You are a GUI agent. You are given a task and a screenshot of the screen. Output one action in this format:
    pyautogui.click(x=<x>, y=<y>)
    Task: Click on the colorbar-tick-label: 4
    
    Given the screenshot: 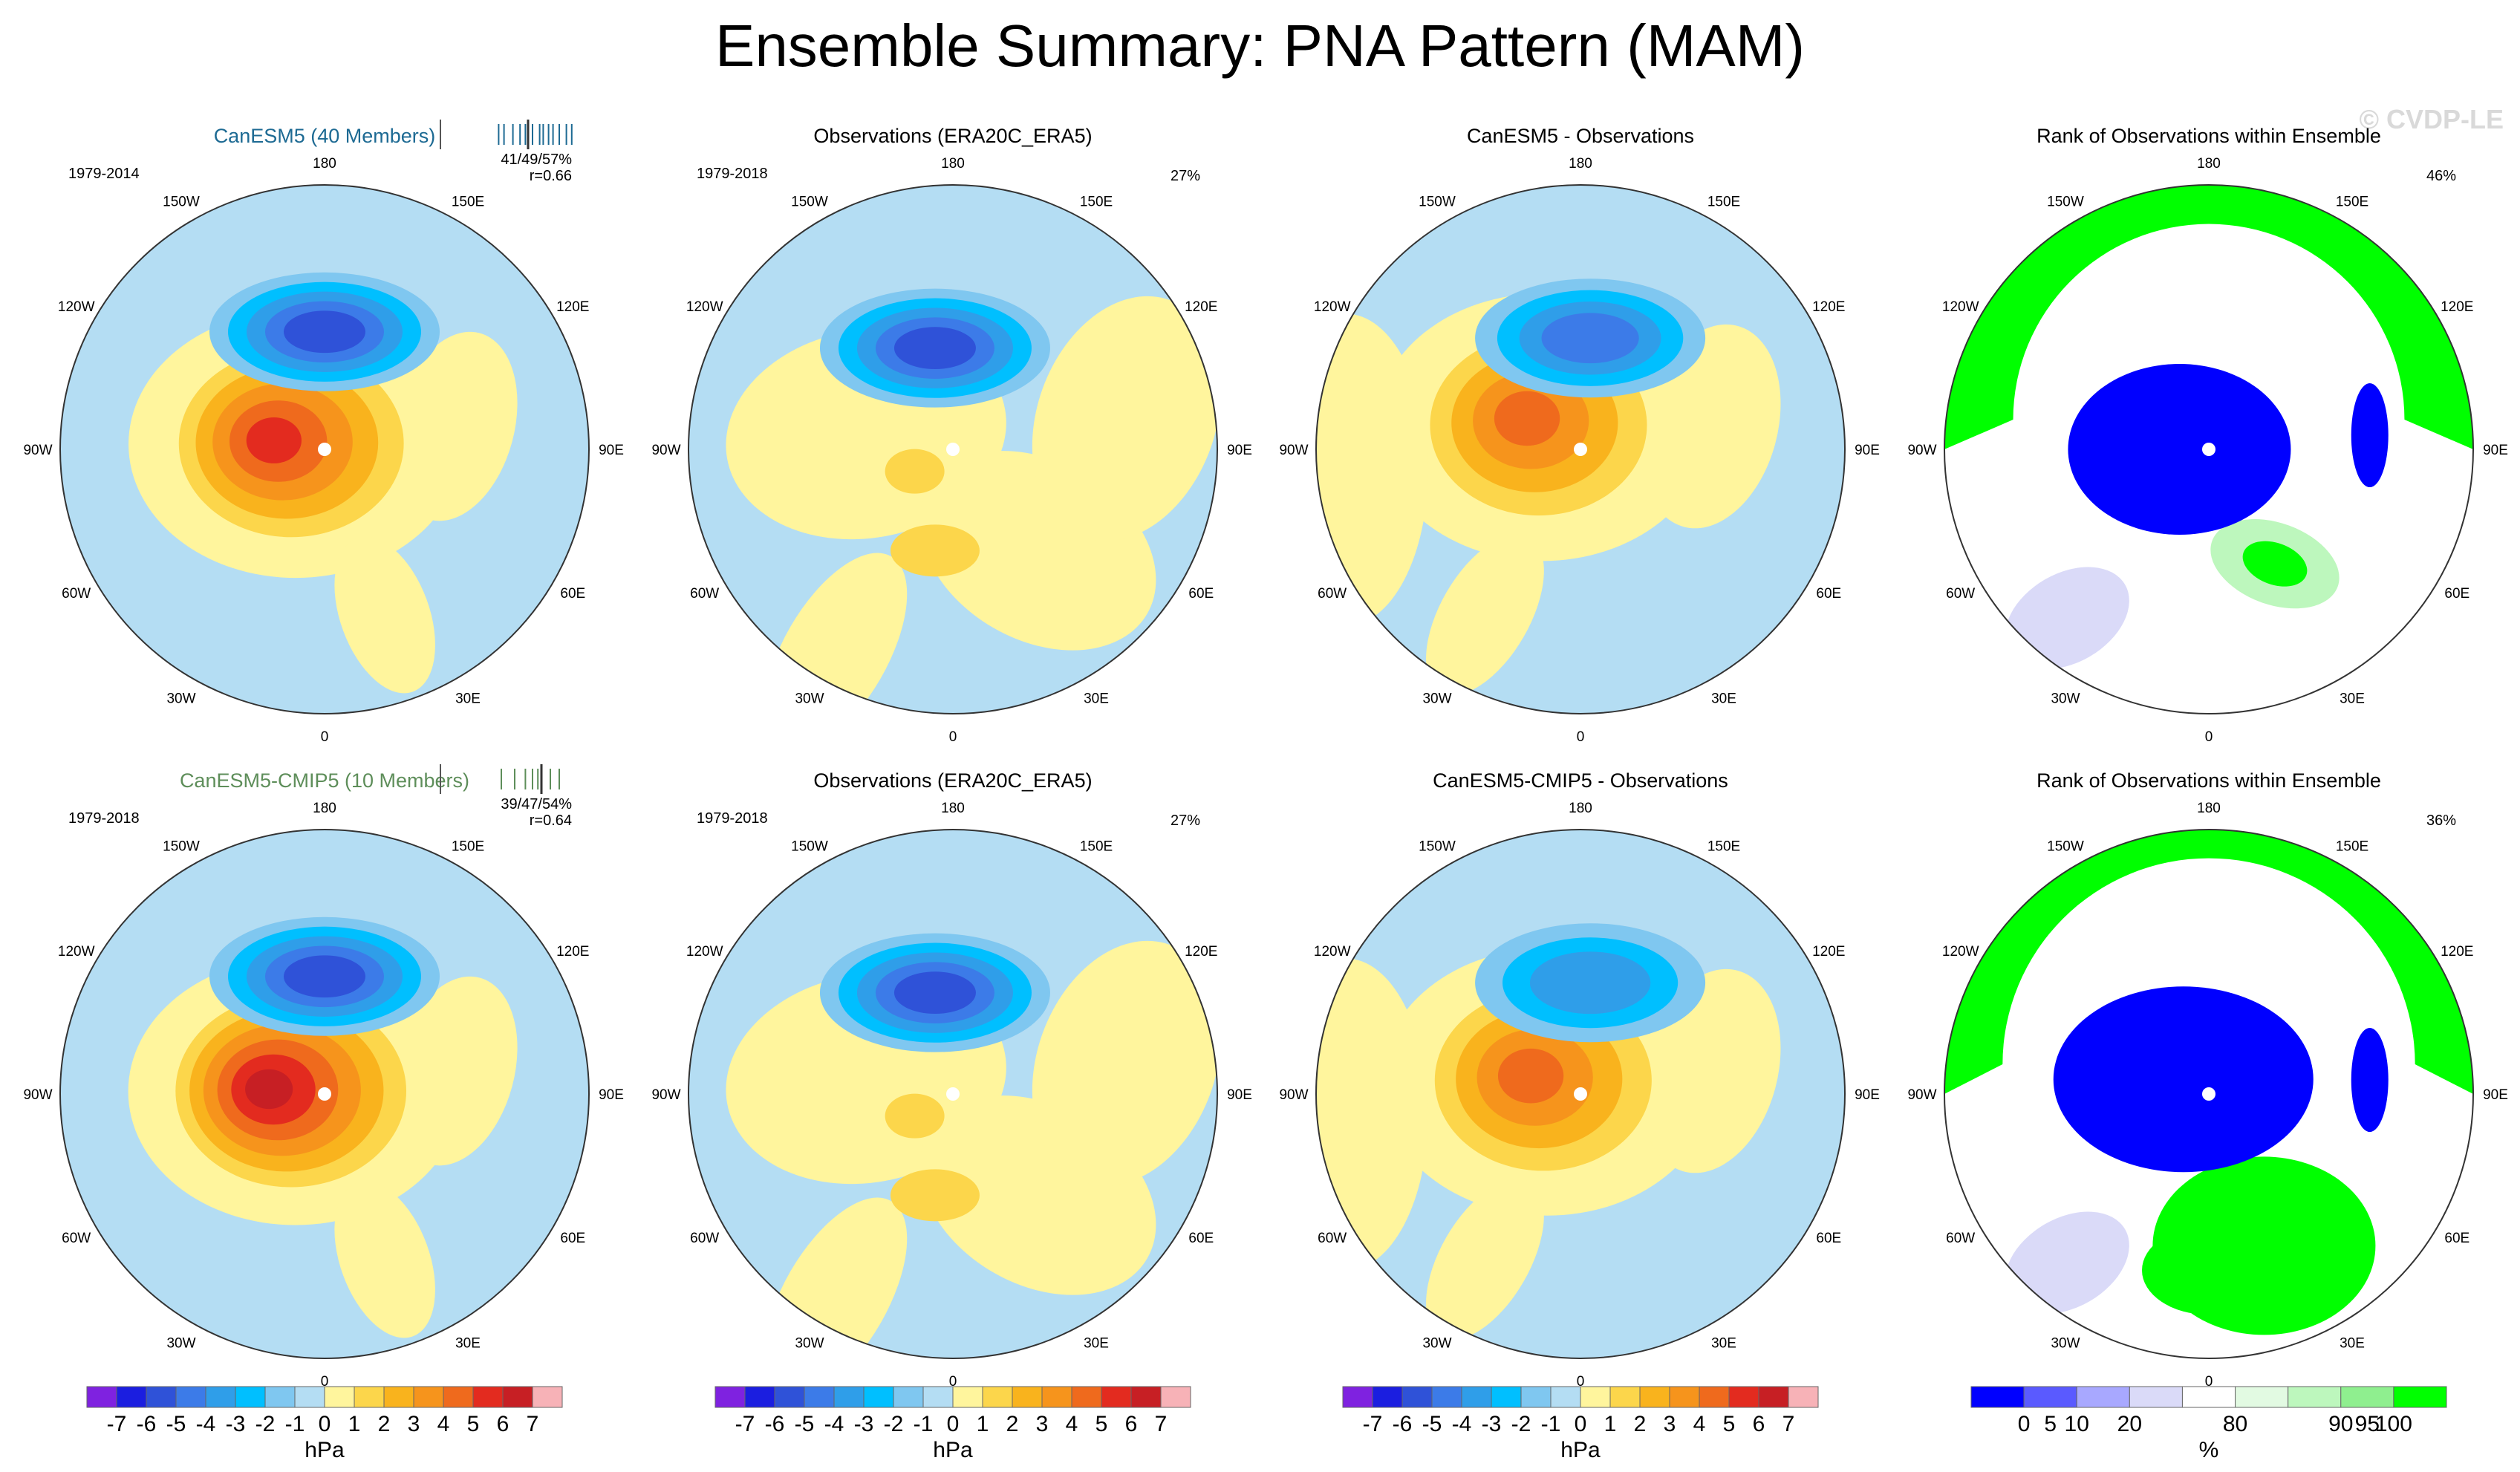 What is the action you would take?
    pyautogui.click(x=1072, y=1424)
    